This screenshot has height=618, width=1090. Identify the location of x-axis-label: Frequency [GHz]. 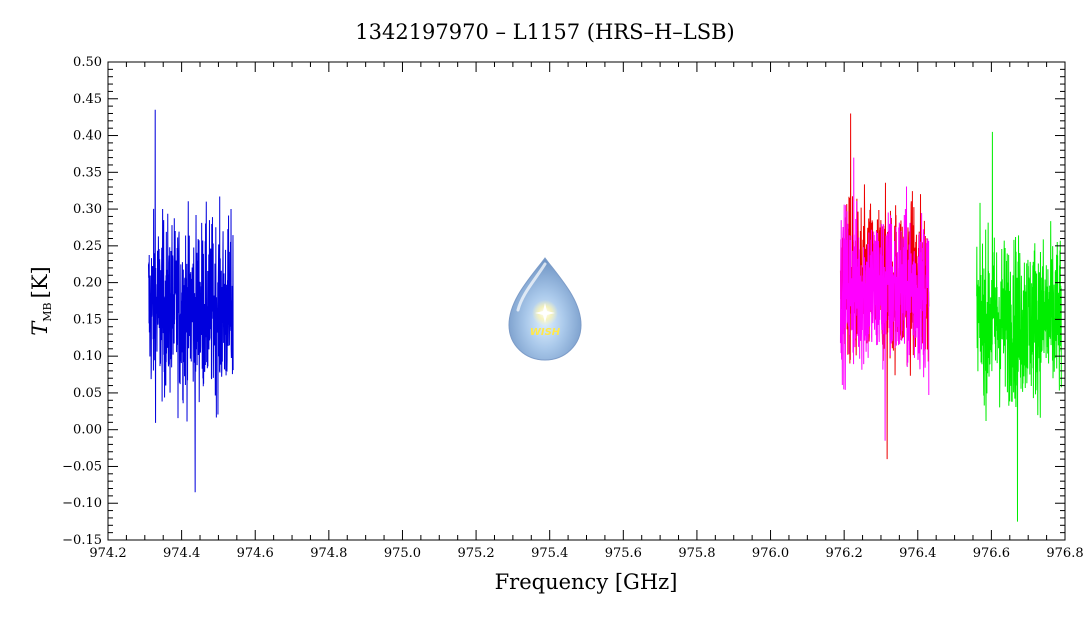
(586, 582).